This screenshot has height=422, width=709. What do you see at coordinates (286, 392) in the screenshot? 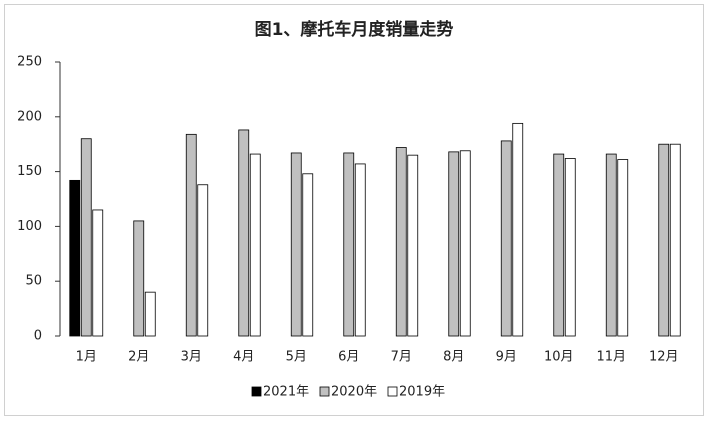
I see `legend-label: 2021年` at bounding box center [286, 392].